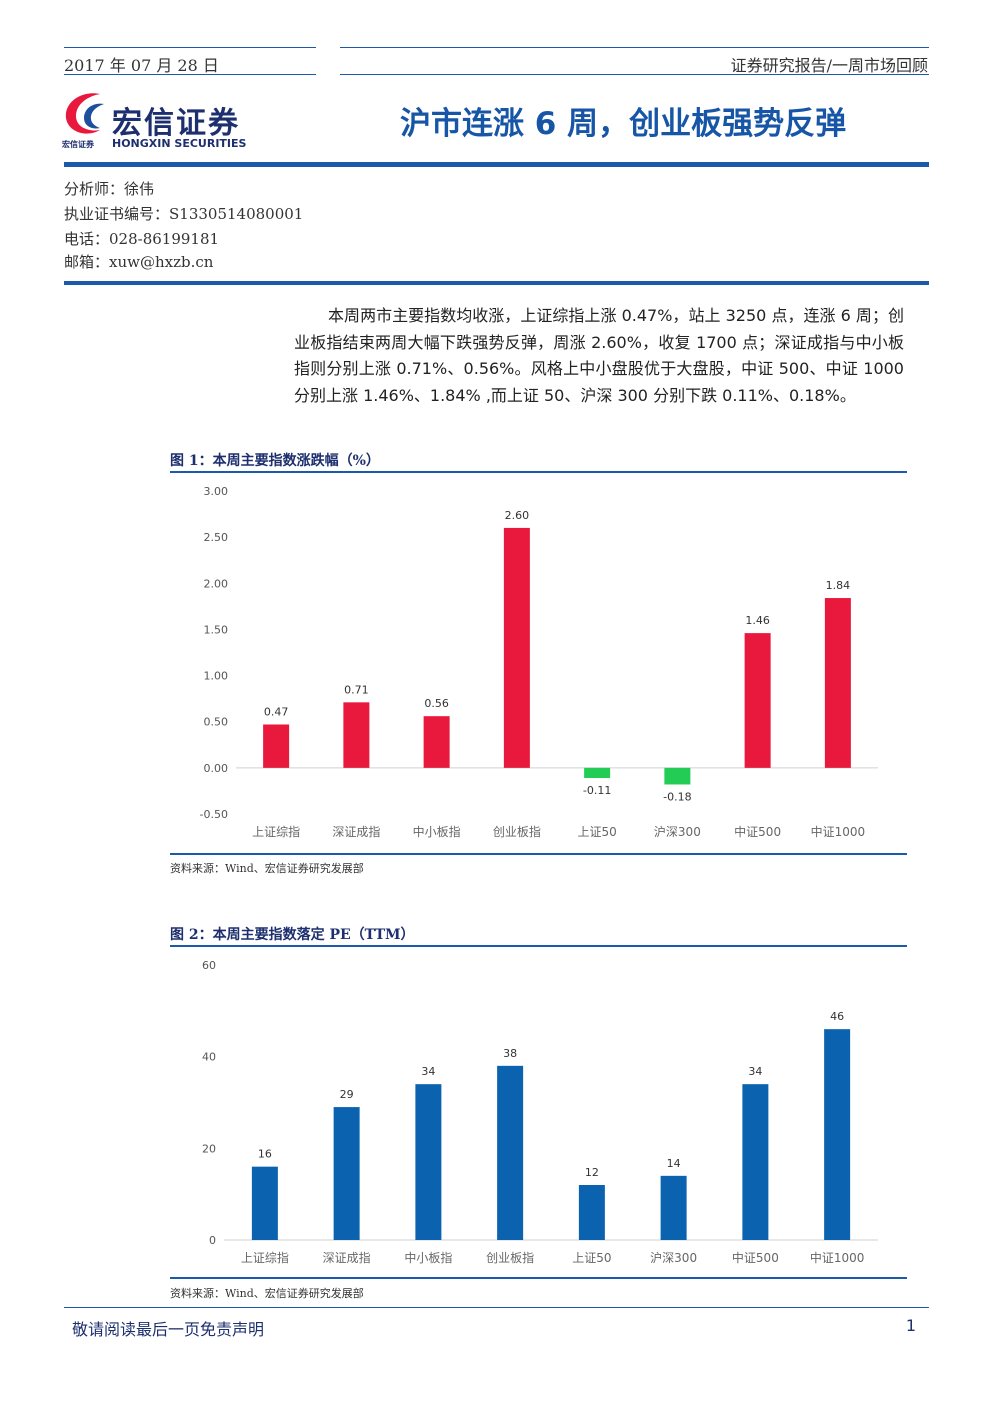 This screenshot has width=992, height=1403. I want to click on figure-2-top-rule, so click(538, 946).